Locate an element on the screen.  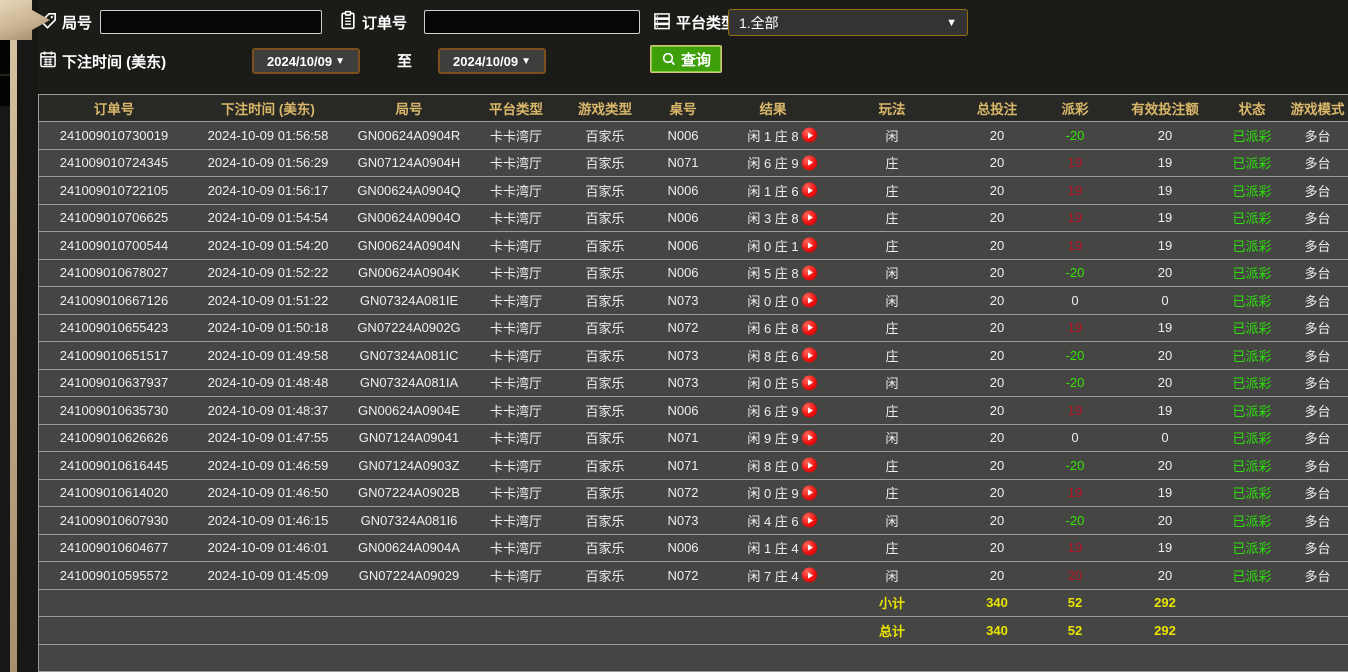
bet-time: 2024-10-09 01:48:37 is located at coordinates (268, 410).